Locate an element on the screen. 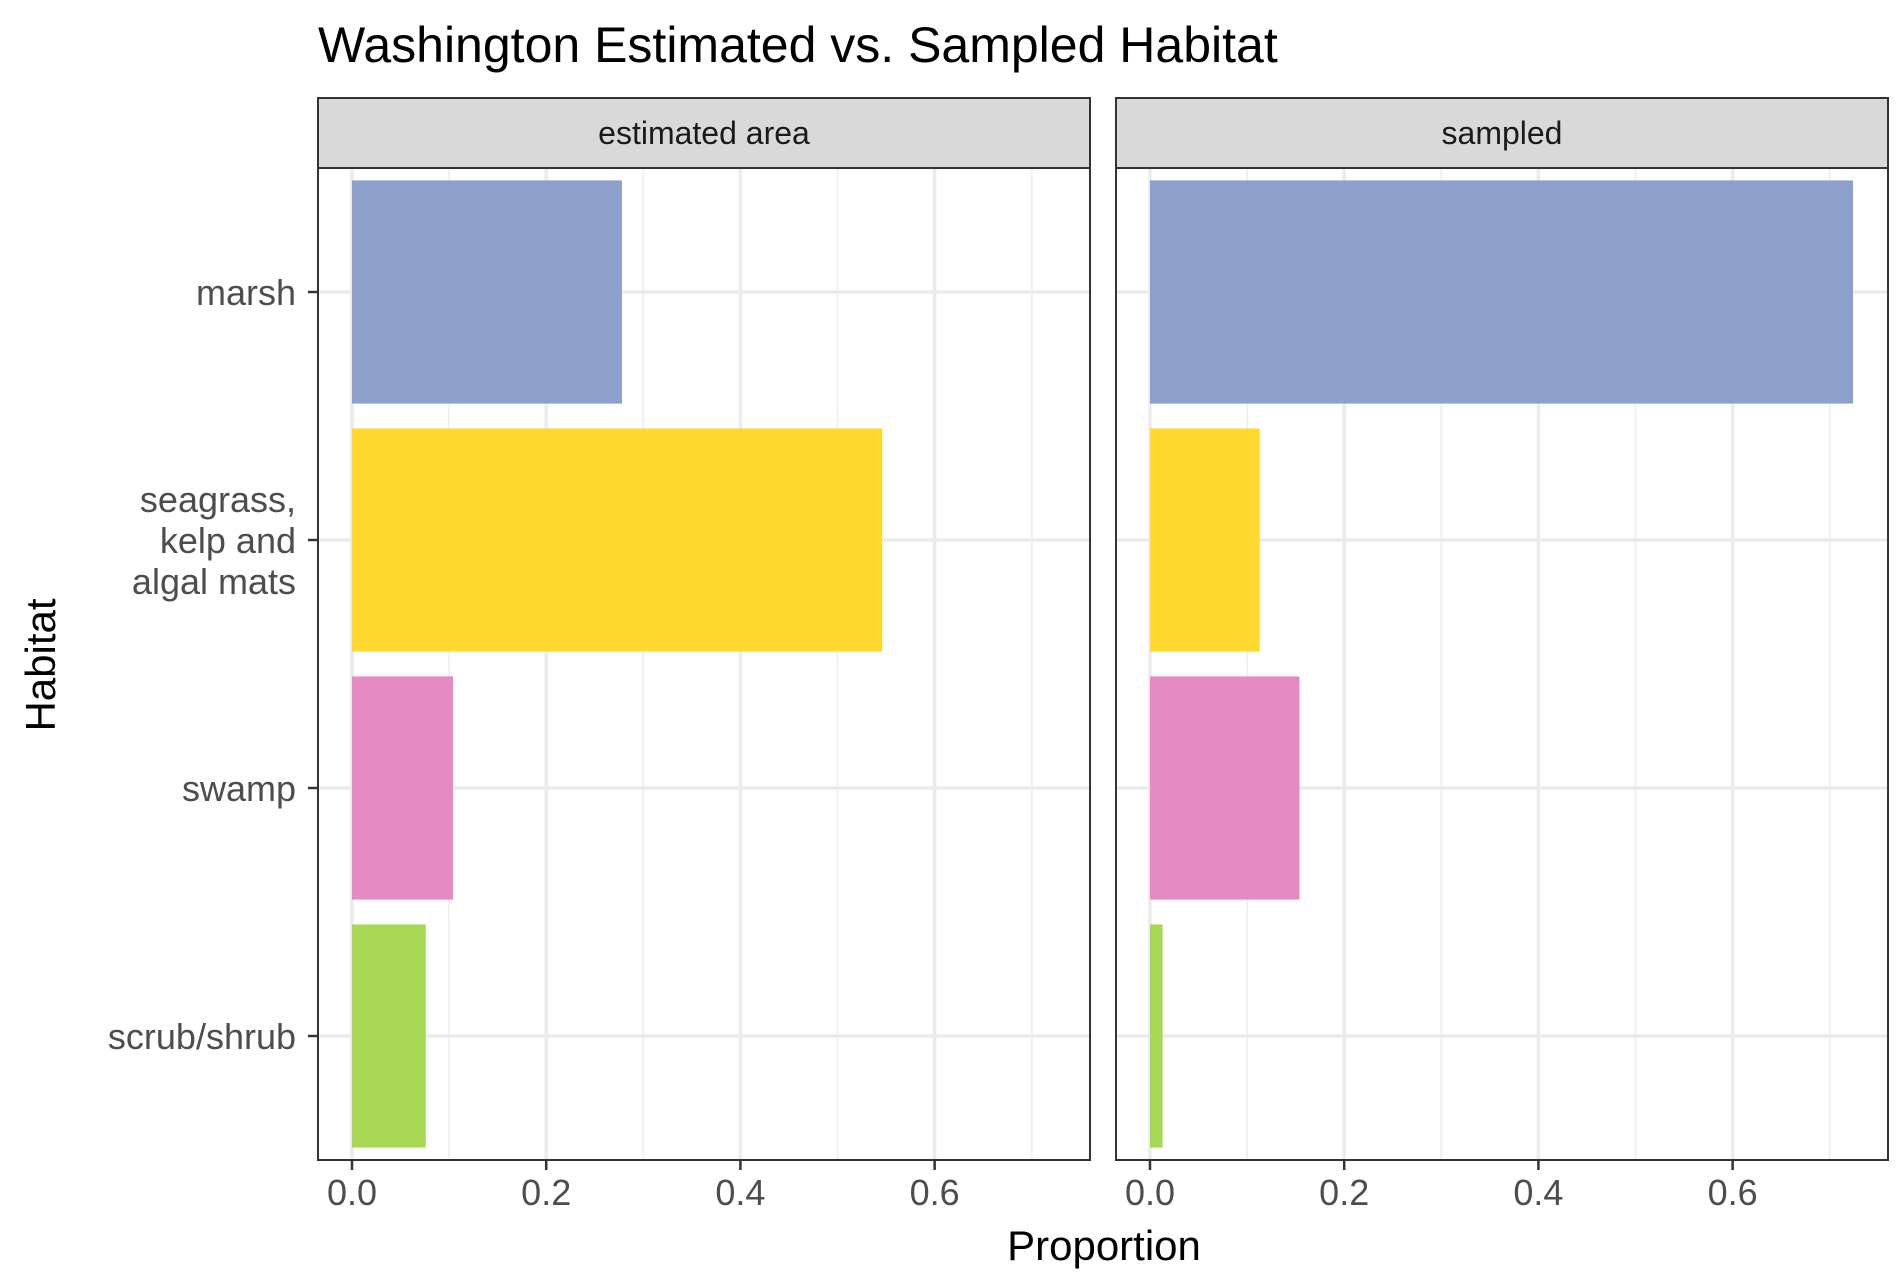  facet-strip-label: estimated area is located at coordinates (704, 133).